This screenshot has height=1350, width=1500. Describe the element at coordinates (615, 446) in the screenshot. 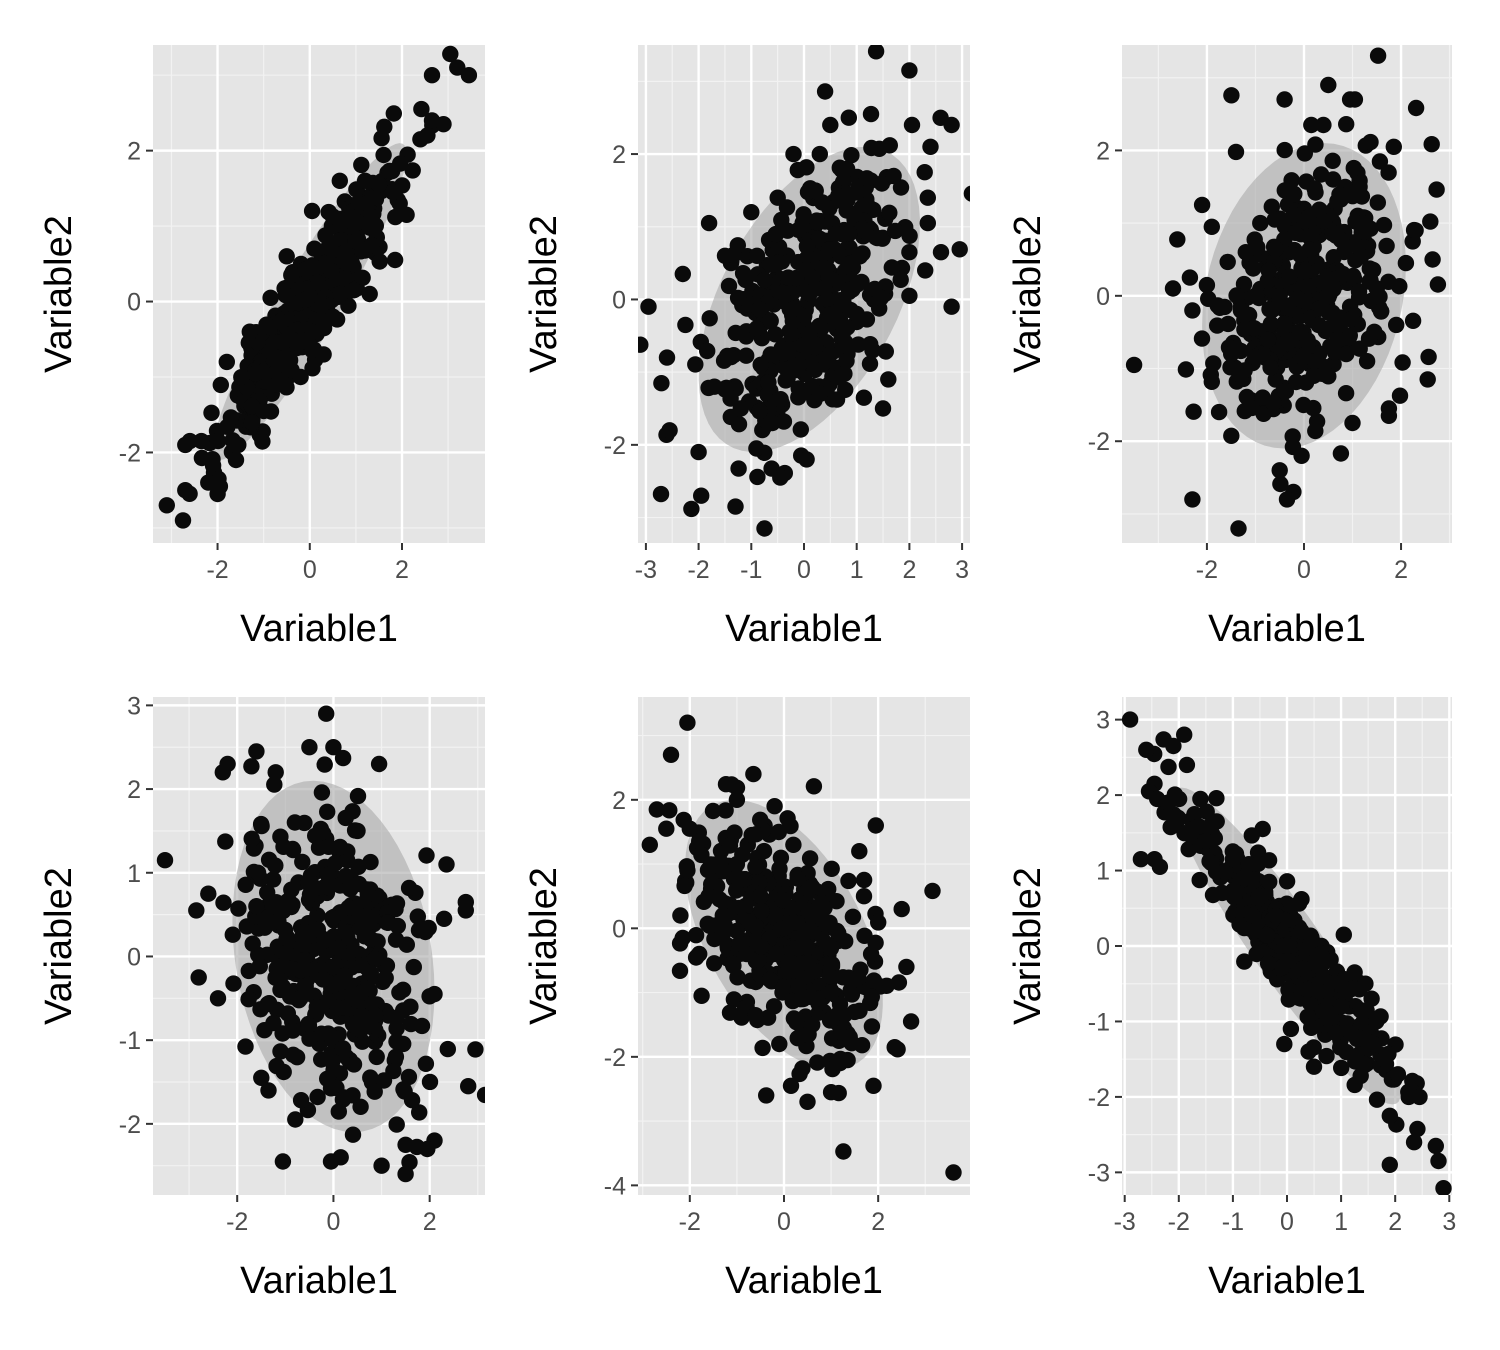

I see `y-tick-label: -2` at that location.